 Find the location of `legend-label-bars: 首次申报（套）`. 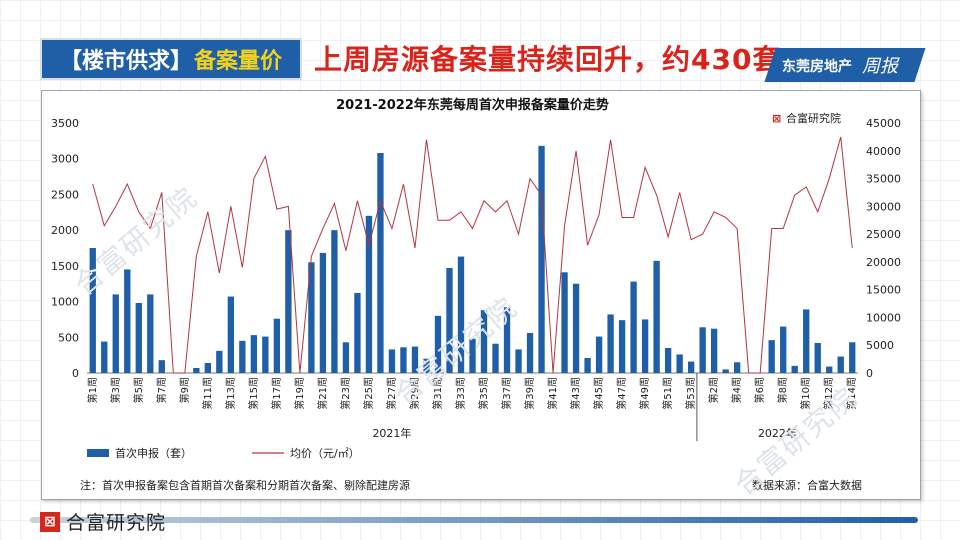

legend-label-bars: 首次申报（套） is located at coordinates (153, 453).